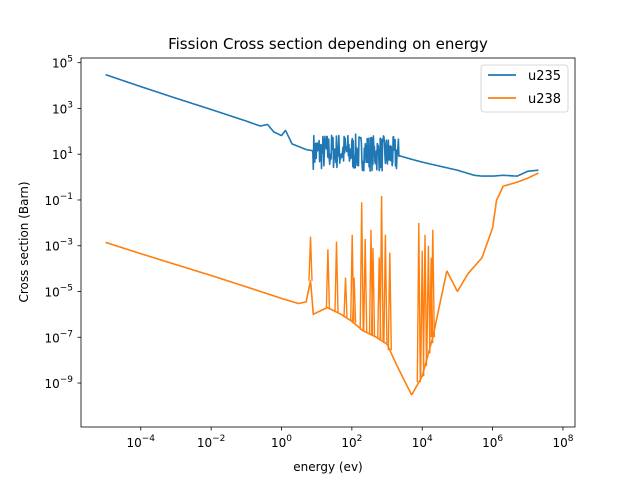  What do you see at coordinates (66, 289) in the screenshot?
I see `y-tick-exponent: −5` at bounding box center [66, 289].